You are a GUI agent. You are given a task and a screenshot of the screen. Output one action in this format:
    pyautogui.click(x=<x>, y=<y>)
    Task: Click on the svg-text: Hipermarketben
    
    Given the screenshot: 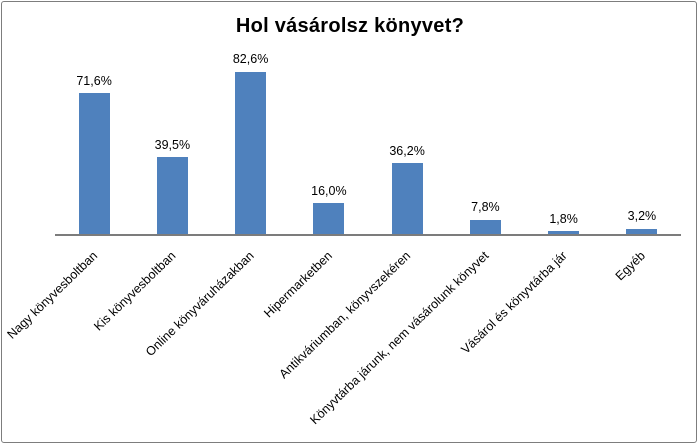 What is the action you would take?
    pyautogui.click(x=298, y=285)
    